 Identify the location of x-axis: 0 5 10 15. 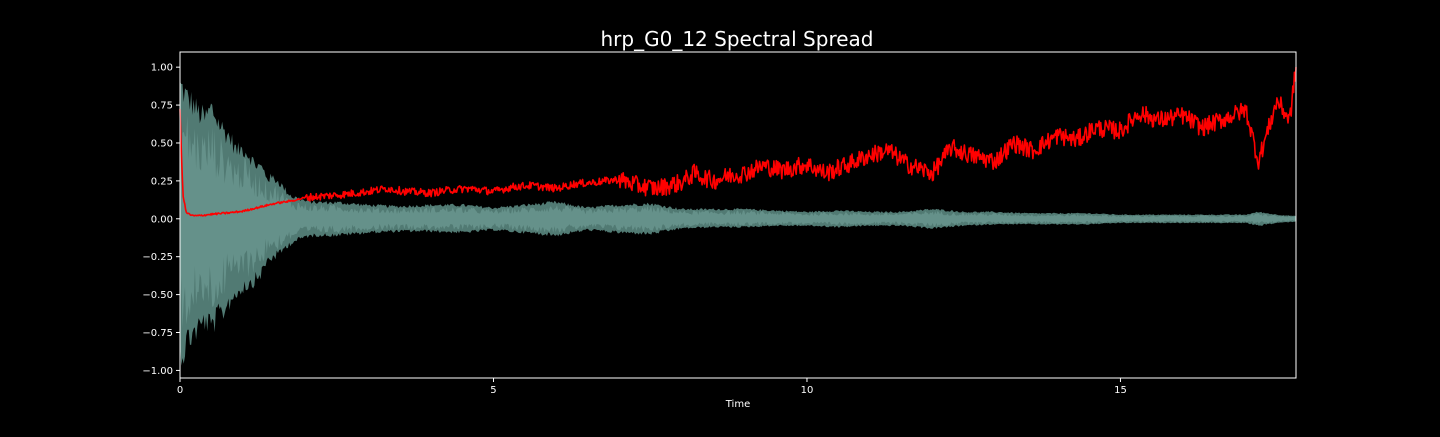
(652, 387).